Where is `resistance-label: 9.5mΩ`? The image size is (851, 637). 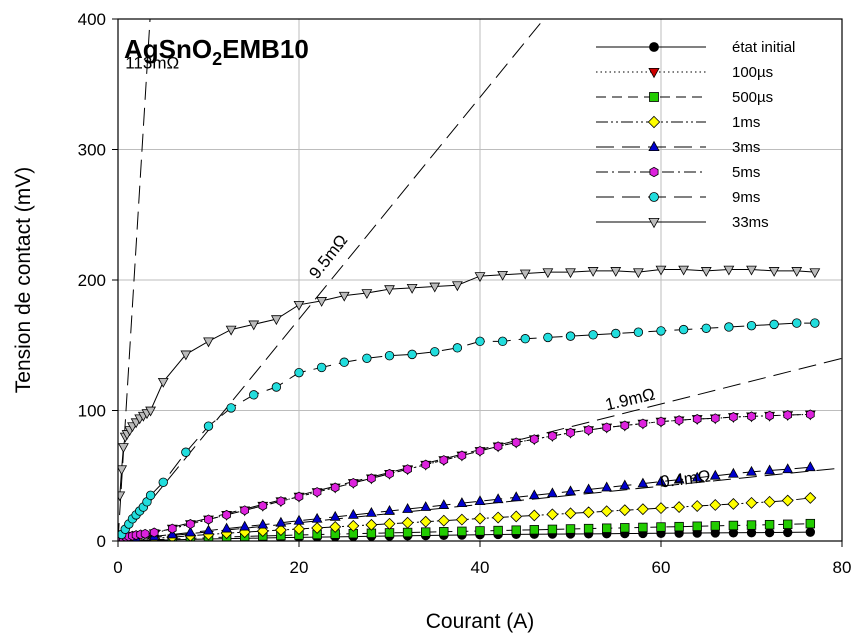
resistance-label: 9.5mΩ is located at coordinates (328, 257).